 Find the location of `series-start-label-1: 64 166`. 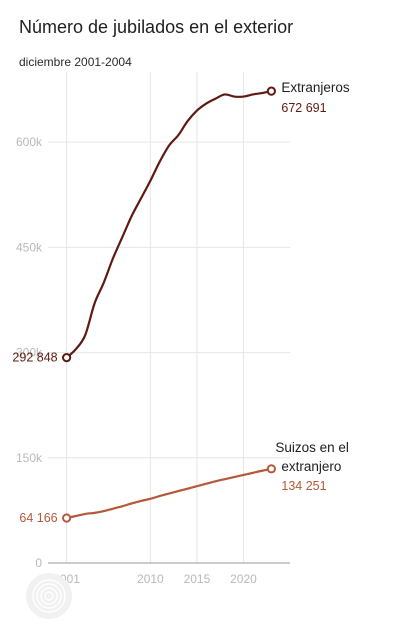

series-start-label-1: 64 166 is located at coordinates (38, 518).